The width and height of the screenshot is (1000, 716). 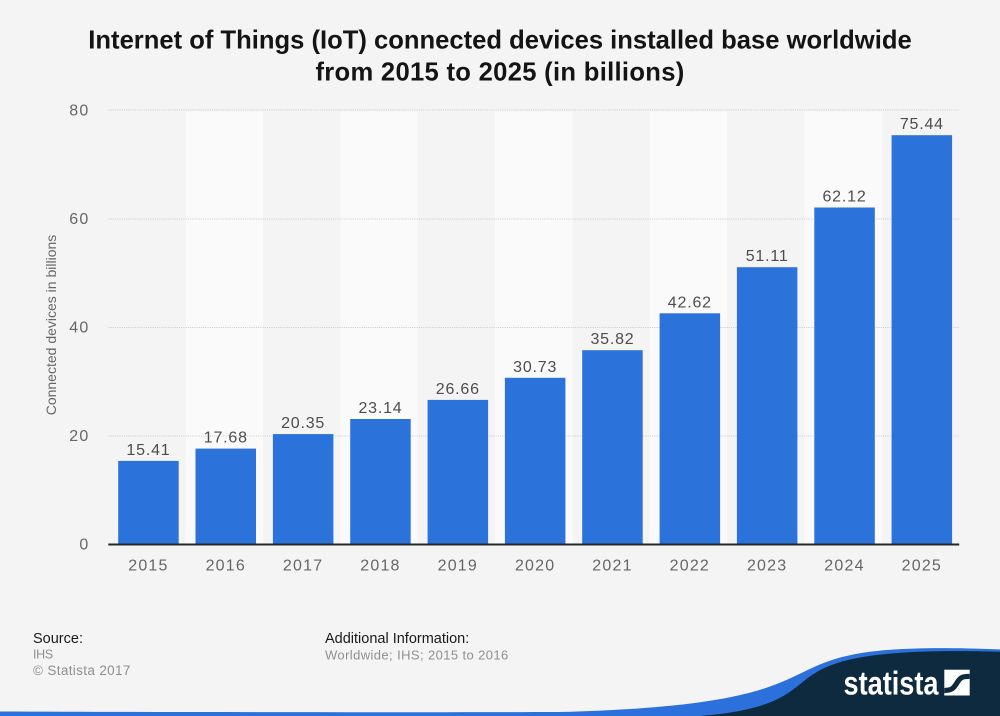 I want to click on svg-text: 0, so click(x=84, y=545).